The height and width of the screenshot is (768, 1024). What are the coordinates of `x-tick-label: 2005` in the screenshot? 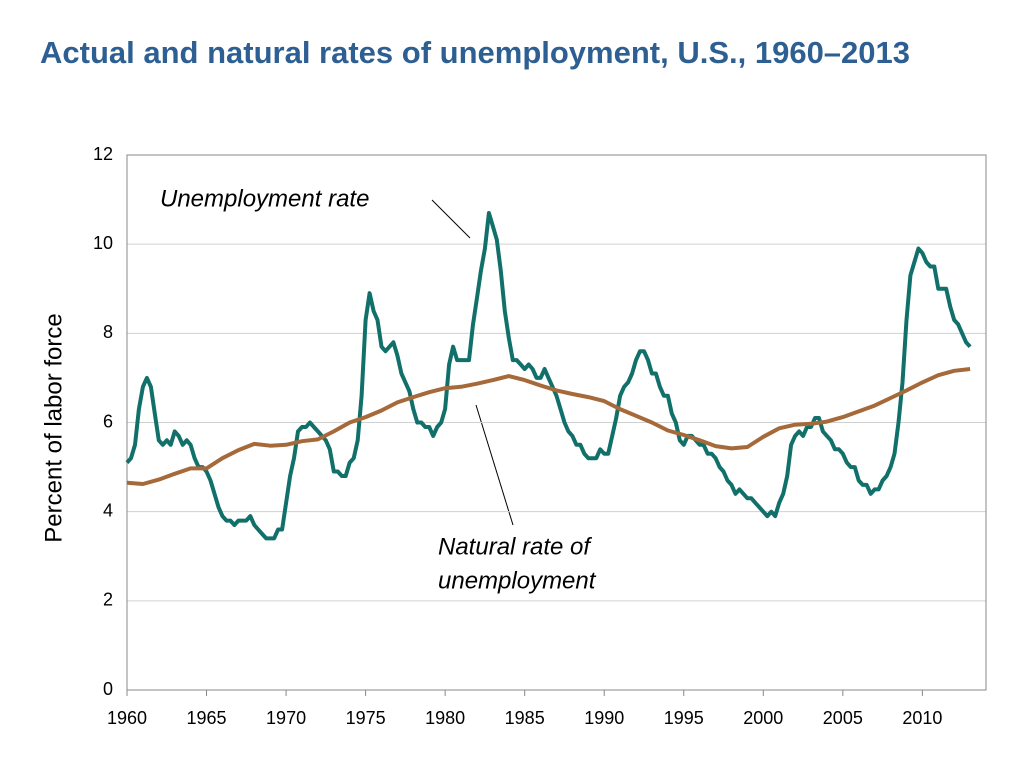 It's located at (843, 718).